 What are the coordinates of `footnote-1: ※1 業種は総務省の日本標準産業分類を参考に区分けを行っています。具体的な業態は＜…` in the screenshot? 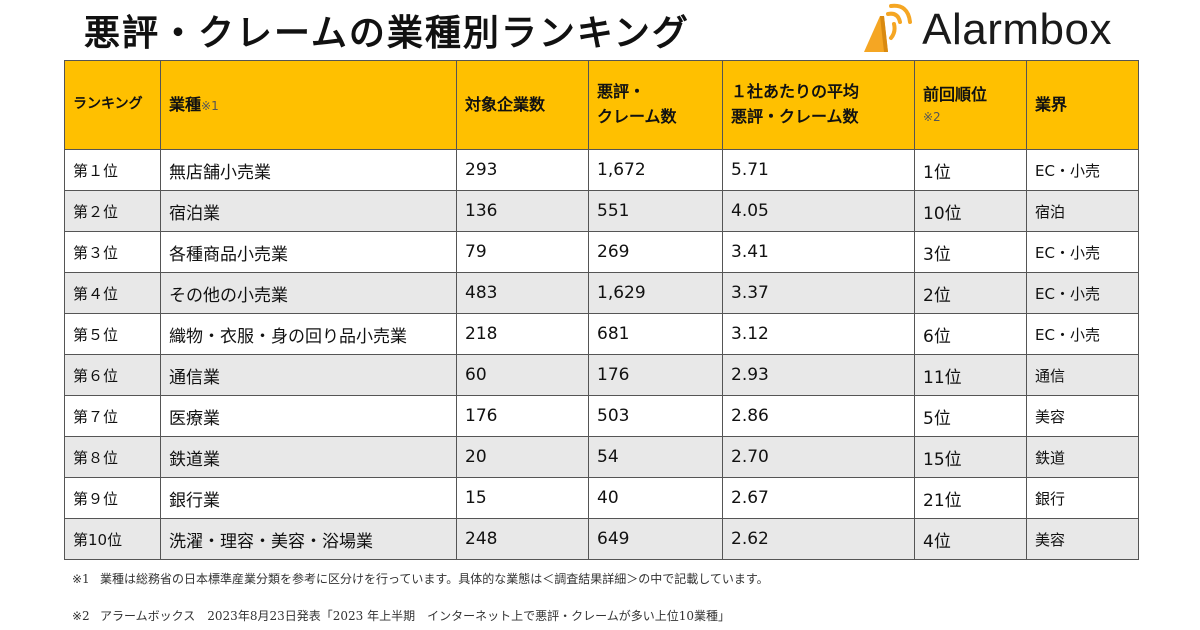 It's located at (420, 579).